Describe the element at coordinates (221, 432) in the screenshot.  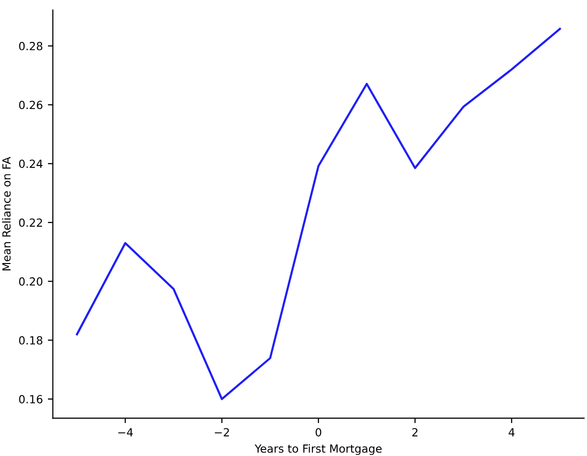
I see `x-tick-label: −2` at that location.